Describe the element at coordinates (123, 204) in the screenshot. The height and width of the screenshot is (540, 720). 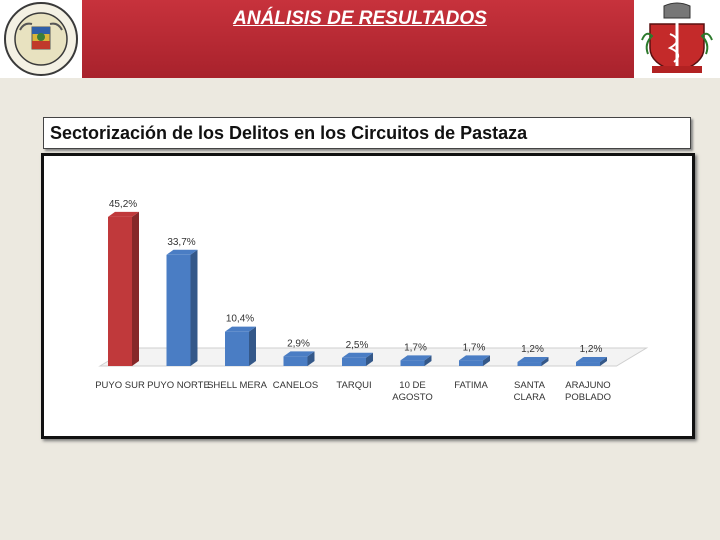
I see `data-label: 45,2%` at that location.